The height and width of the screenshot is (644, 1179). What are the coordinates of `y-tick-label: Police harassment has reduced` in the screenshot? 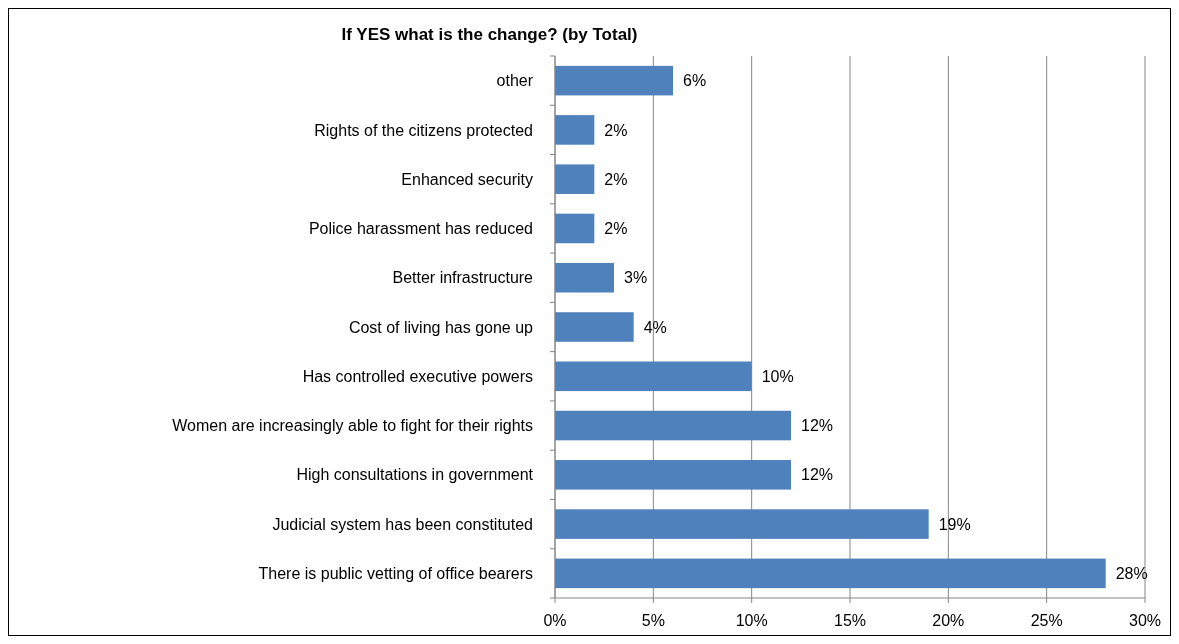 It's located at (420, 229).